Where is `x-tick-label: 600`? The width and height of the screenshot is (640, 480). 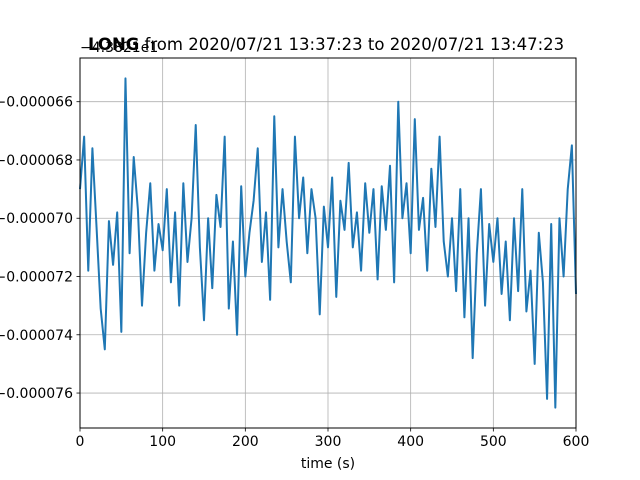 x-tick-label: 600 is located at coordinates (576, 442).